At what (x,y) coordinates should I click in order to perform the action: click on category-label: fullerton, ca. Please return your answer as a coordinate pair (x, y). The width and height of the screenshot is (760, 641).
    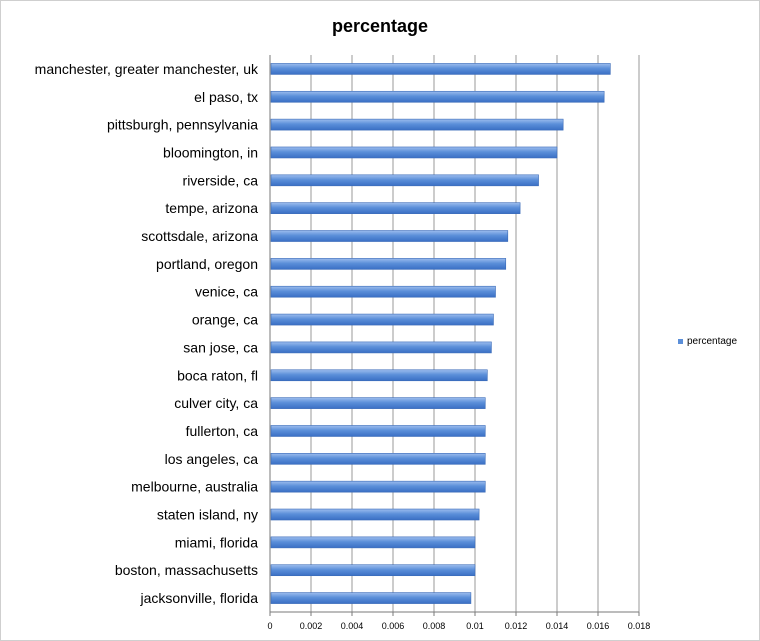
    Looking at the image, I should click on (222, 431).